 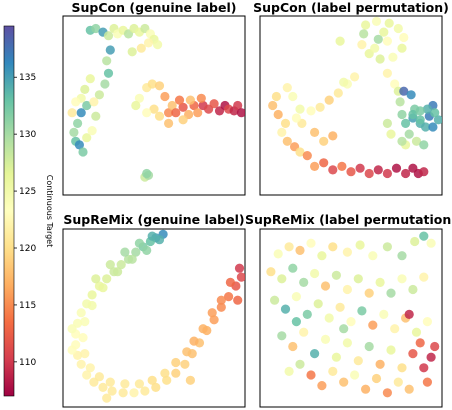 I want to click on colorbar-tick-label: 115, so click(x=27, y=306).